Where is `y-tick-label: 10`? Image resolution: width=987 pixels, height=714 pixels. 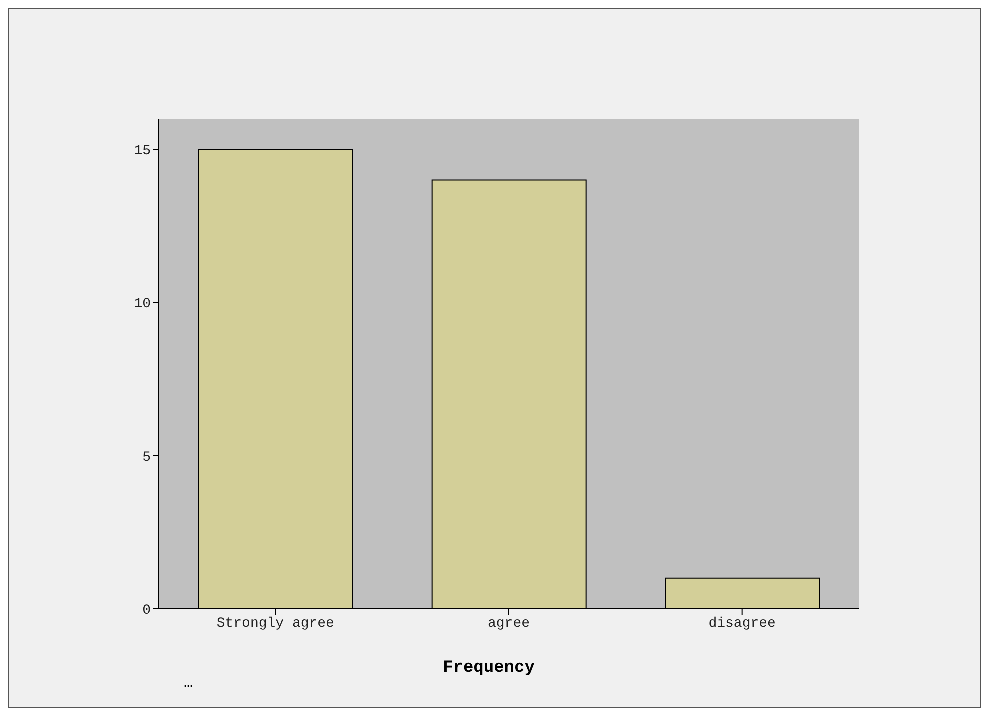 y-tick-label: 10 is located at coordinates (142, 304).